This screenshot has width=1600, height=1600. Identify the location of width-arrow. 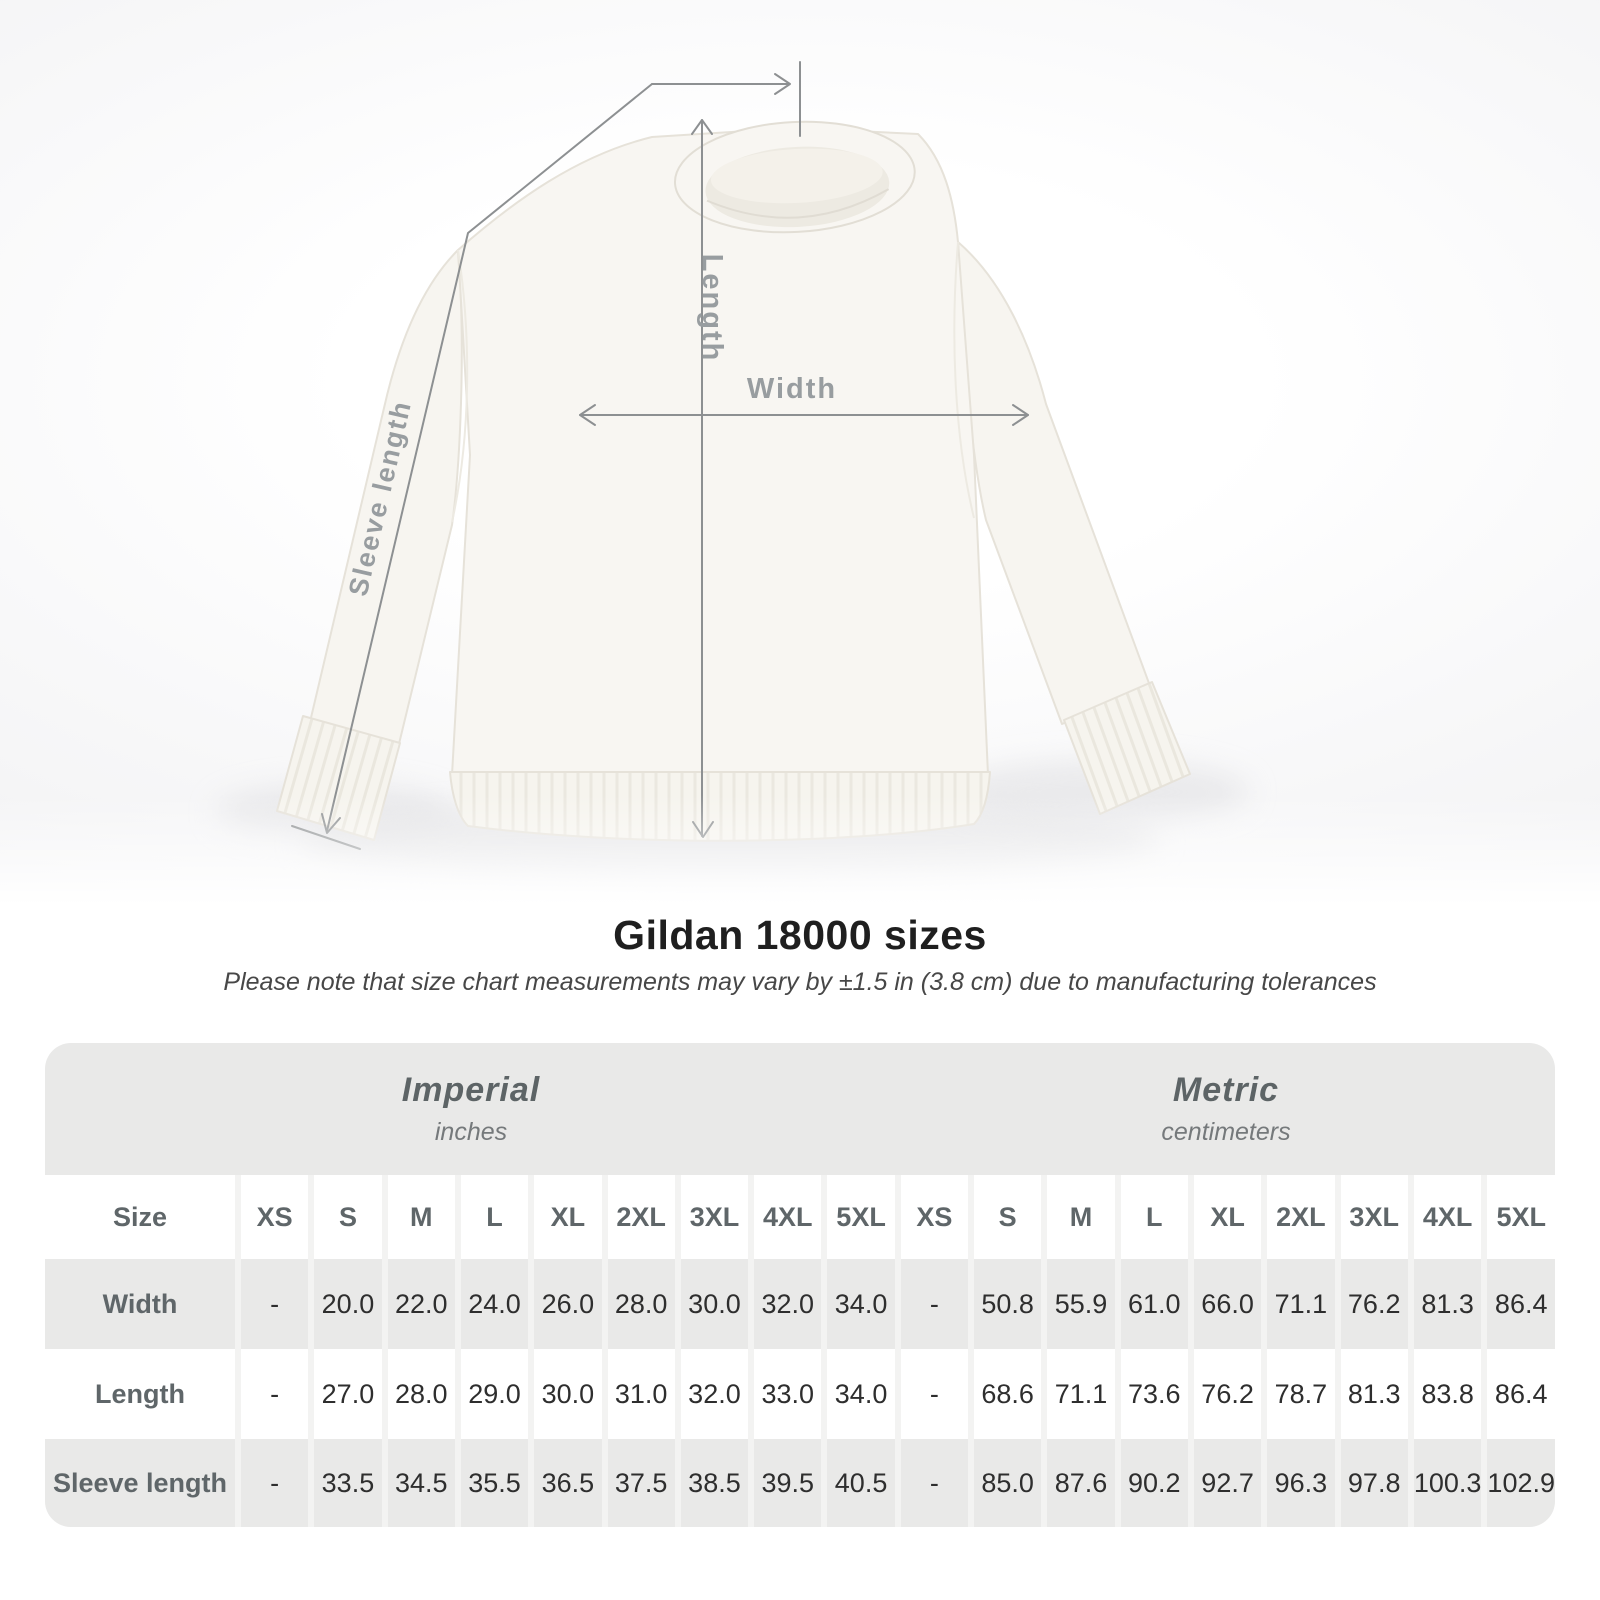
(804, 415).